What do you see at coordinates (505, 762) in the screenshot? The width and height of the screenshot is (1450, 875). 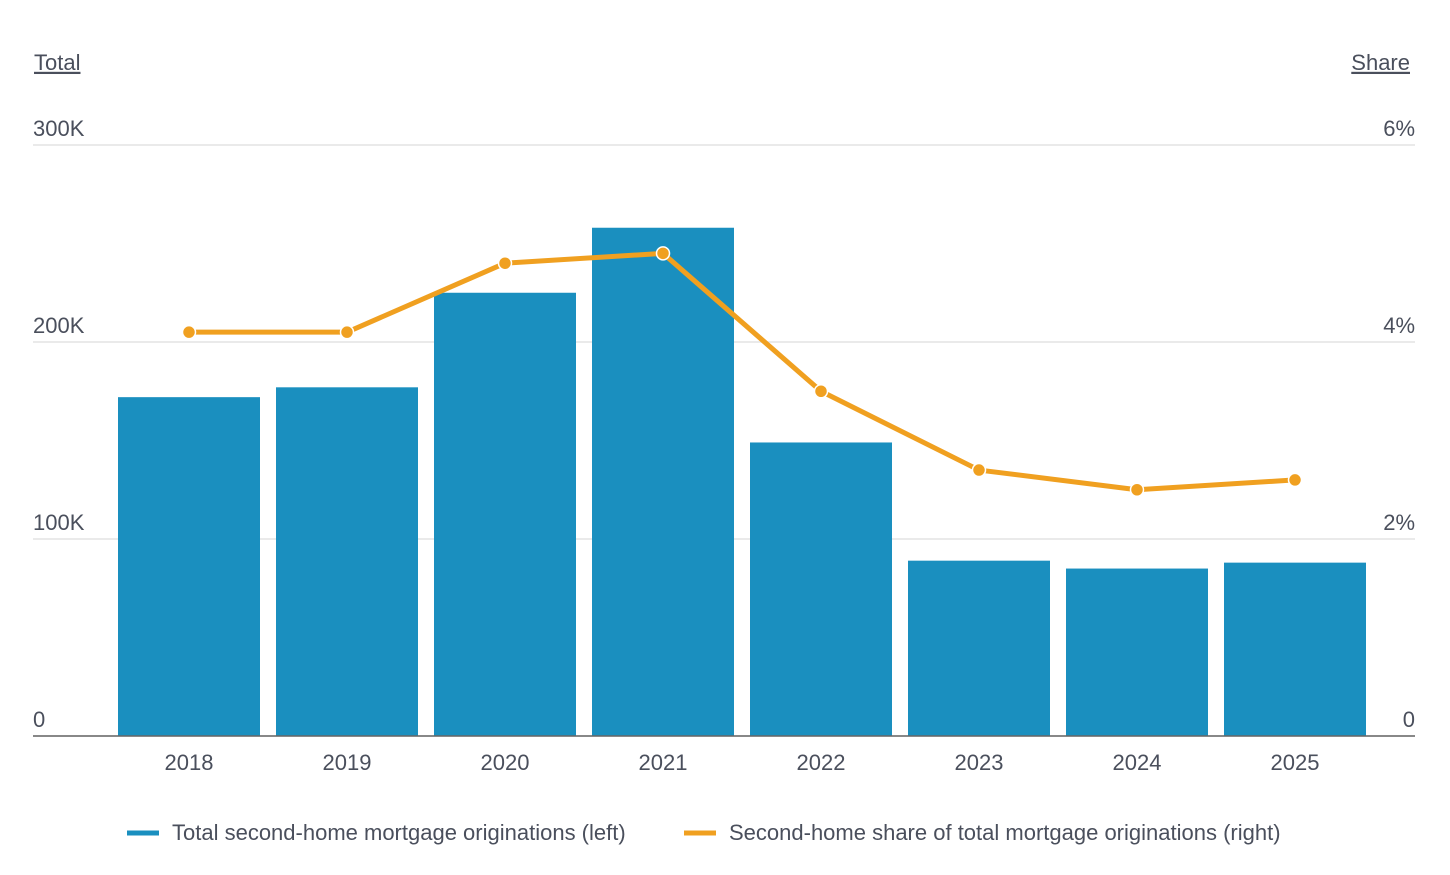 I see `x-tick-label: 2020` at bounding box center [505, 762].